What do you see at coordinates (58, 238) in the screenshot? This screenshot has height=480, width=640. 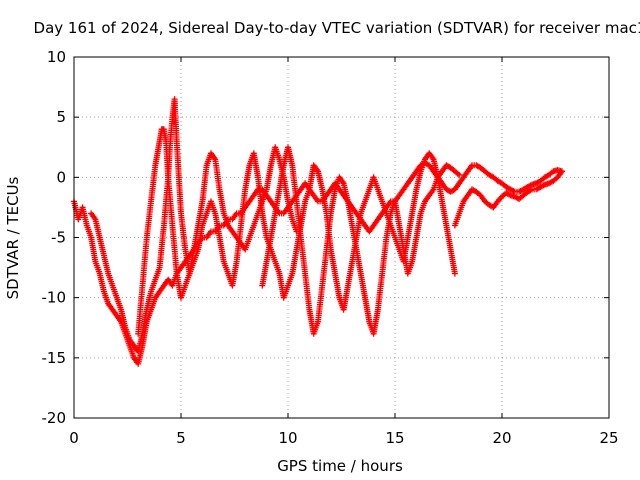 I see `y-tick-label: -5` at bounding box center [58, 238].